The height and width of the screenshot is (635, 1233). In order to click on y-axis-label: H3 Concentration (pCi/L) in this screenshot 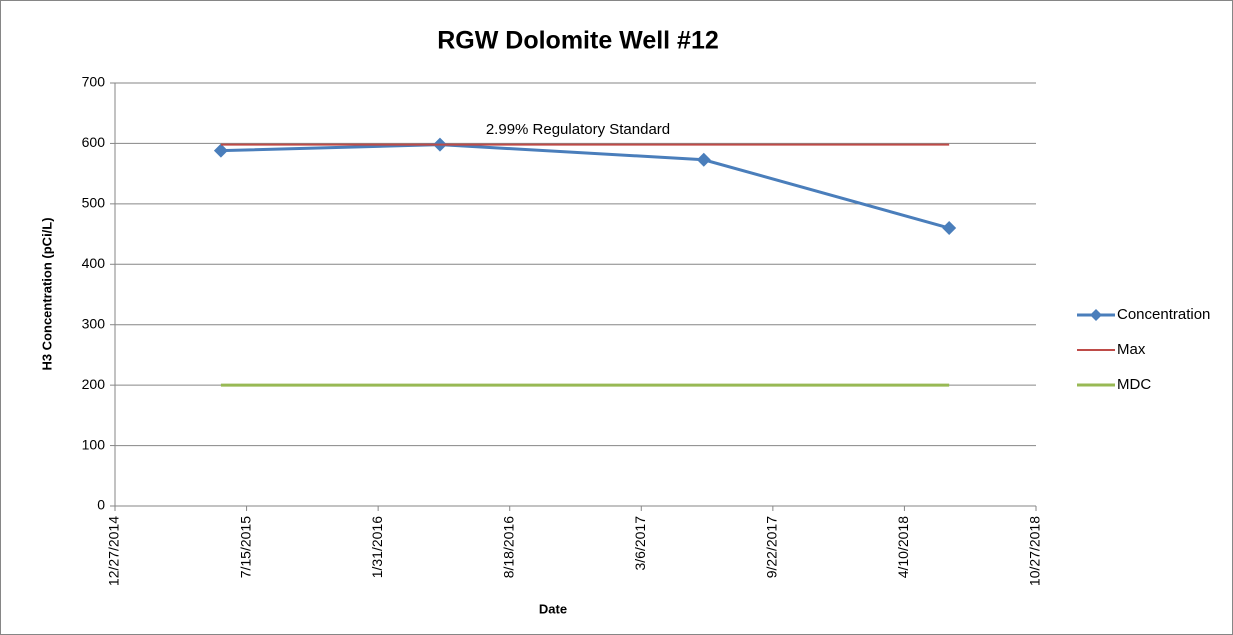, I will do `click(46, 293)`.